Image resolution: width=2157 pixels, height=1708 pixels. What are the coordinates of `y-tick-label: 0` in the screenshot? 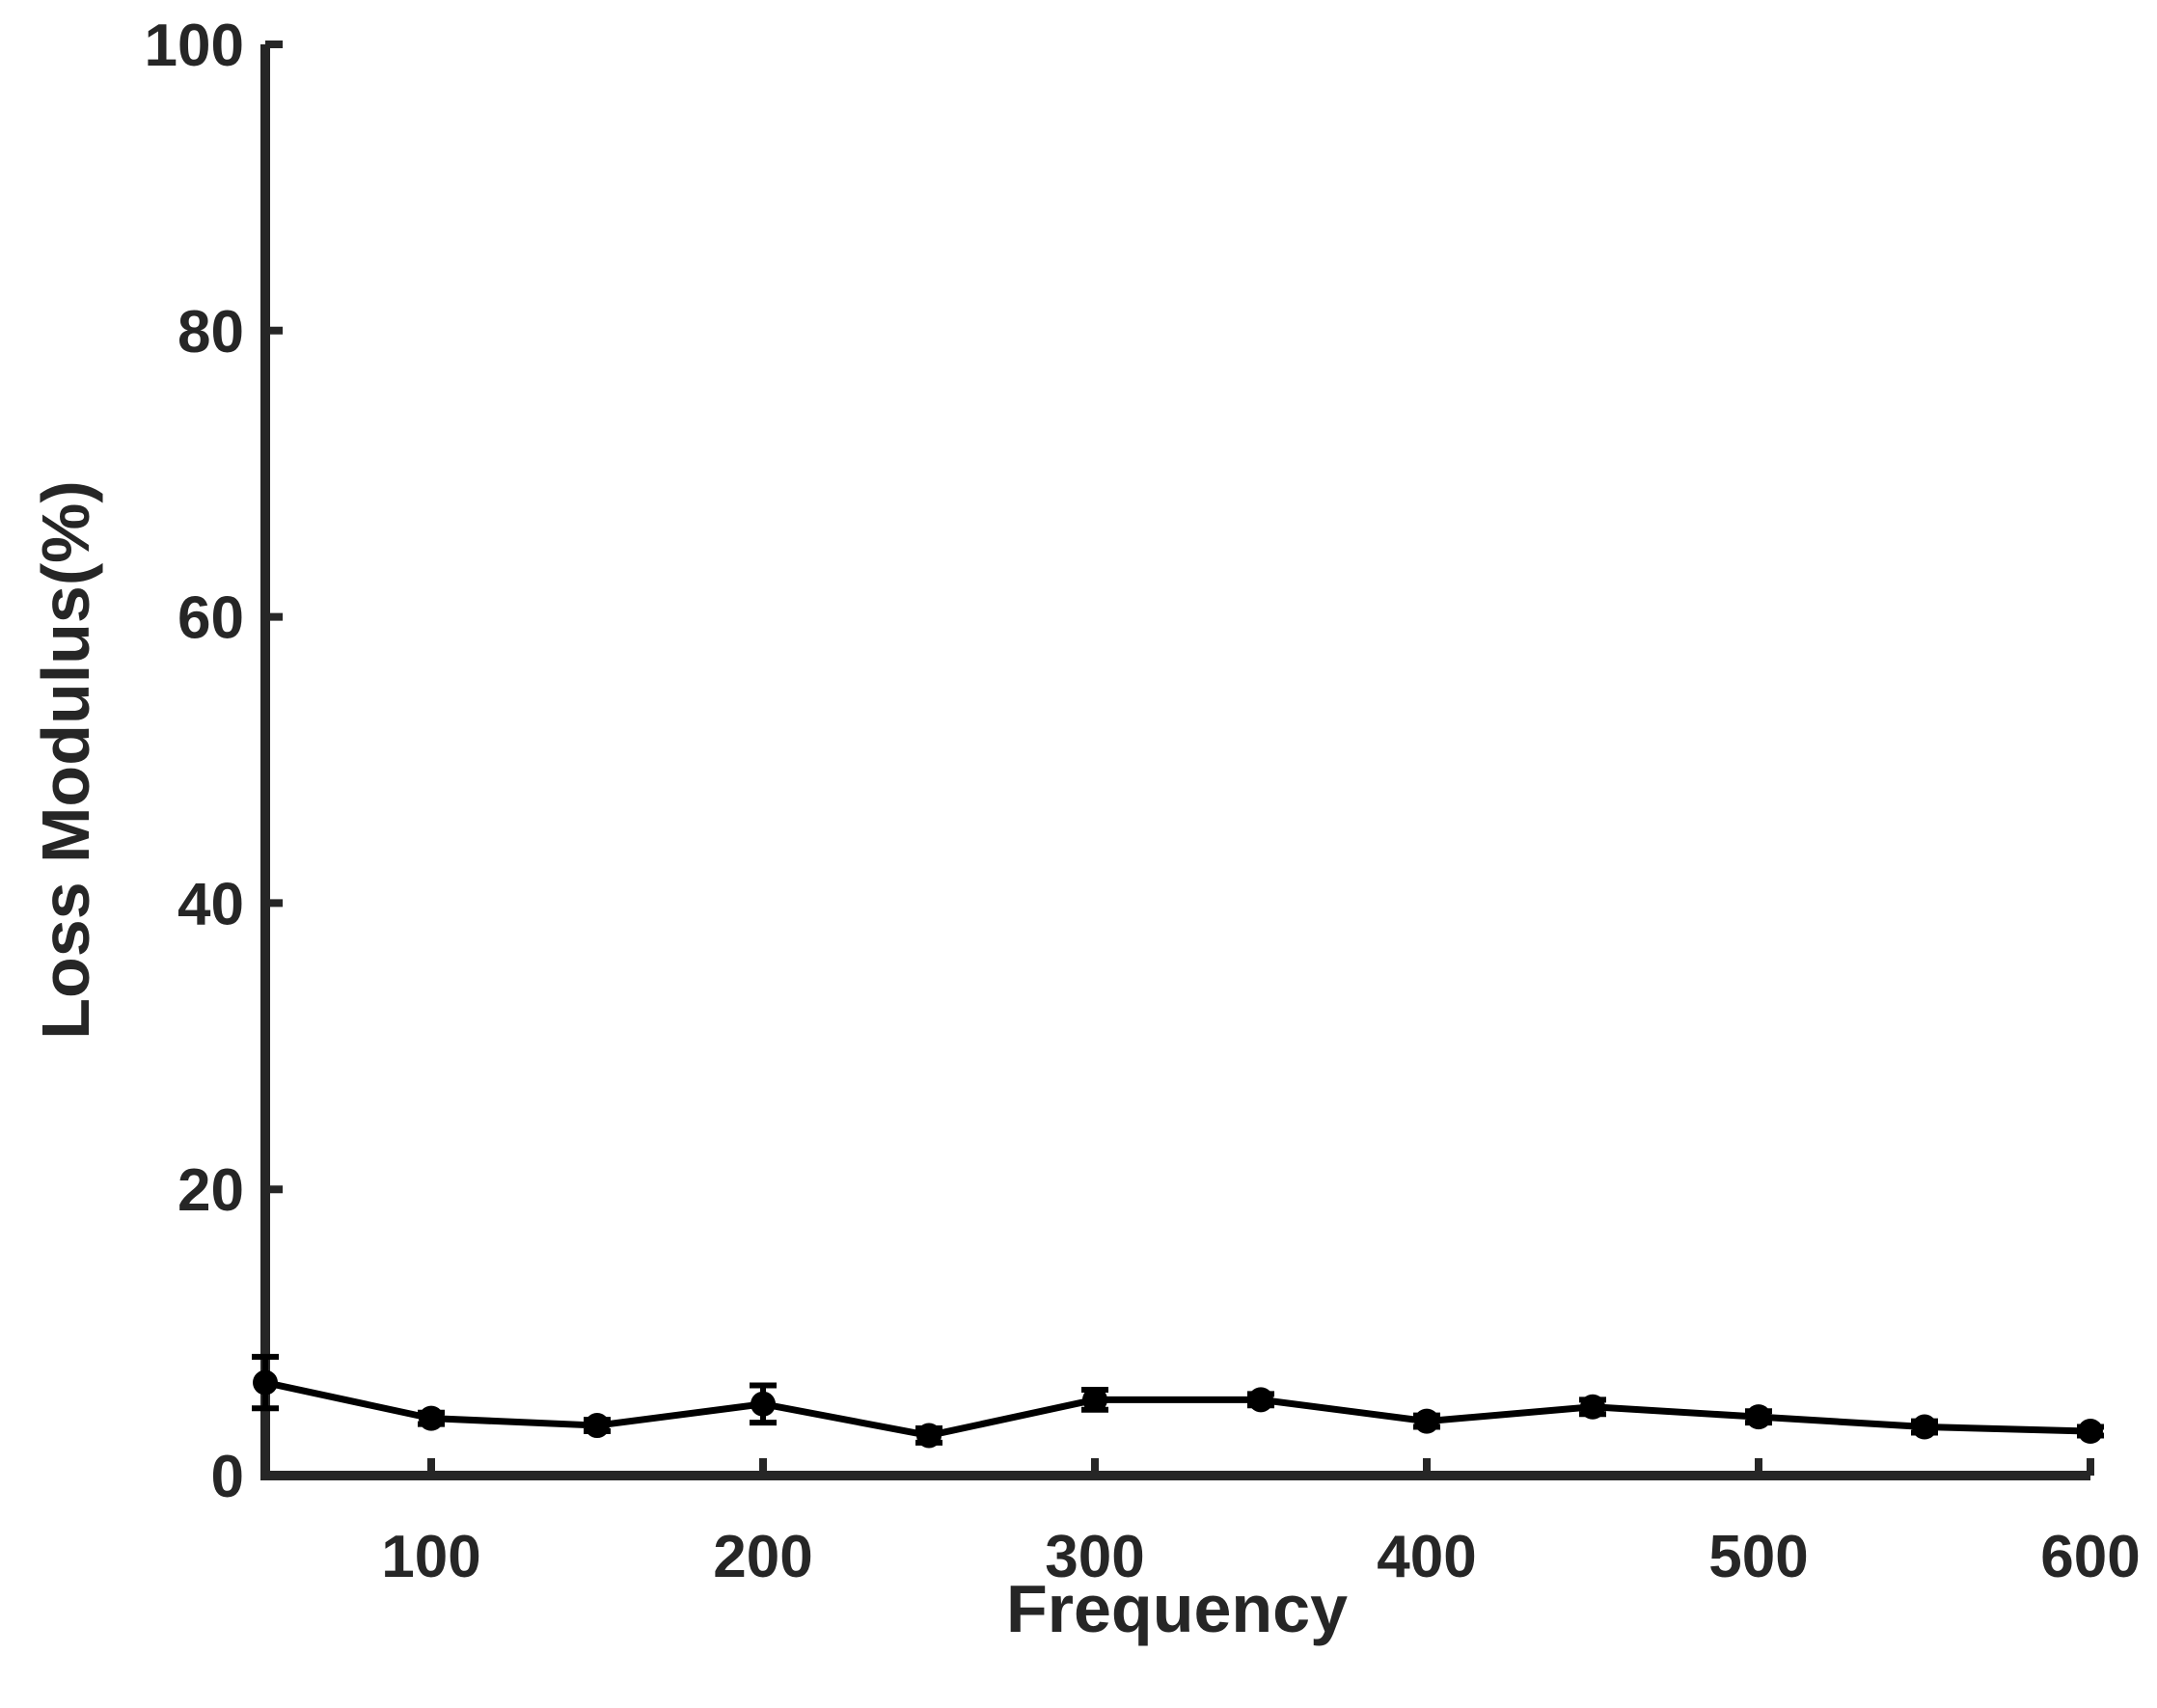 It's located at (227, 1477).